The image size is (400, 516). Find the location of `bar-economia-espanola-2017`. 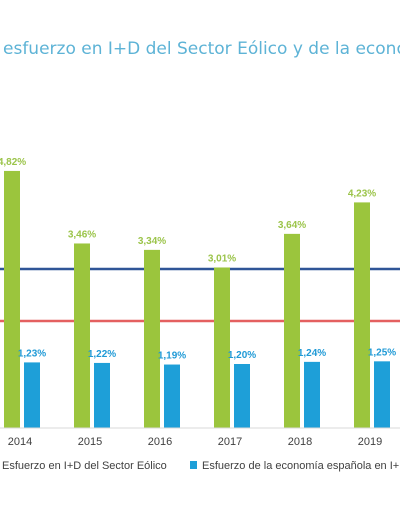

bar-economia-espanola-2017 is located at coordinates (242, 396).